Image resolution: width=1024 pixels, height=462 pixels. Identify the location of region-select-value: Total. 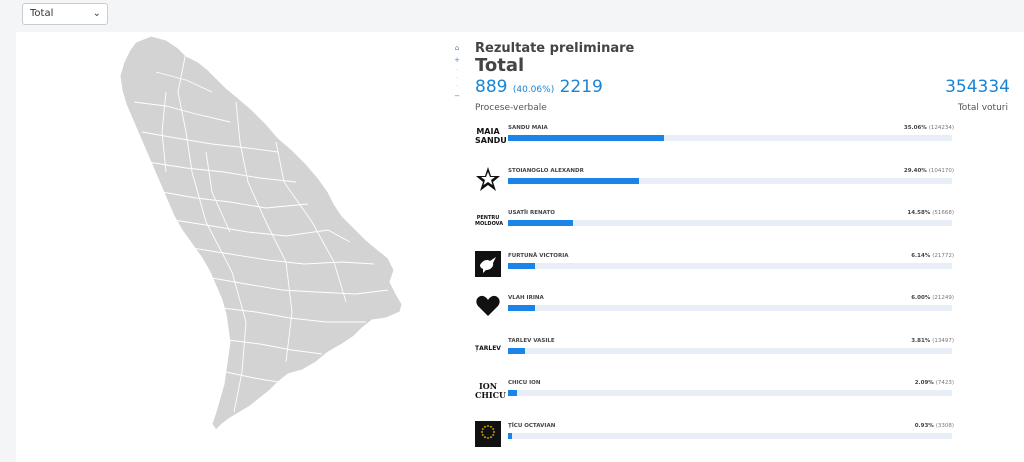
(42, 13).